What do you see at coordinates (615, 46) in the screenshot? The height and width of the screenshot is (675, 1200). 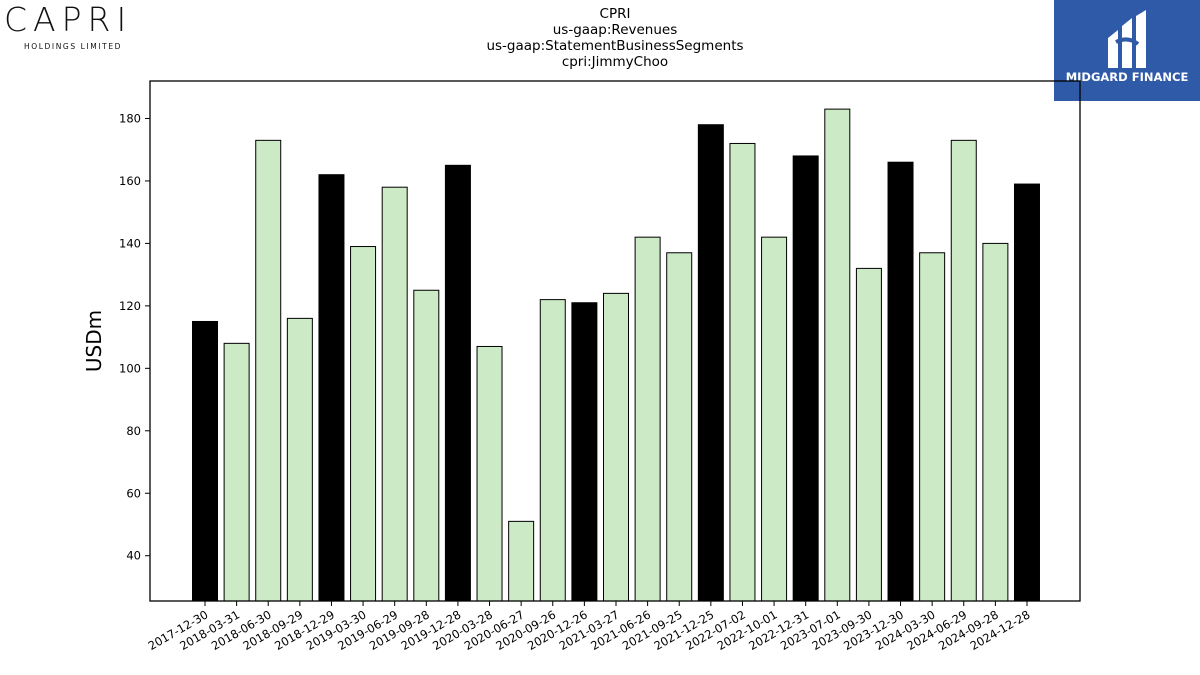 I see `chart-title-line-3: us-gaap:StatementBusinessSegments` at bounding box center [615, 46].